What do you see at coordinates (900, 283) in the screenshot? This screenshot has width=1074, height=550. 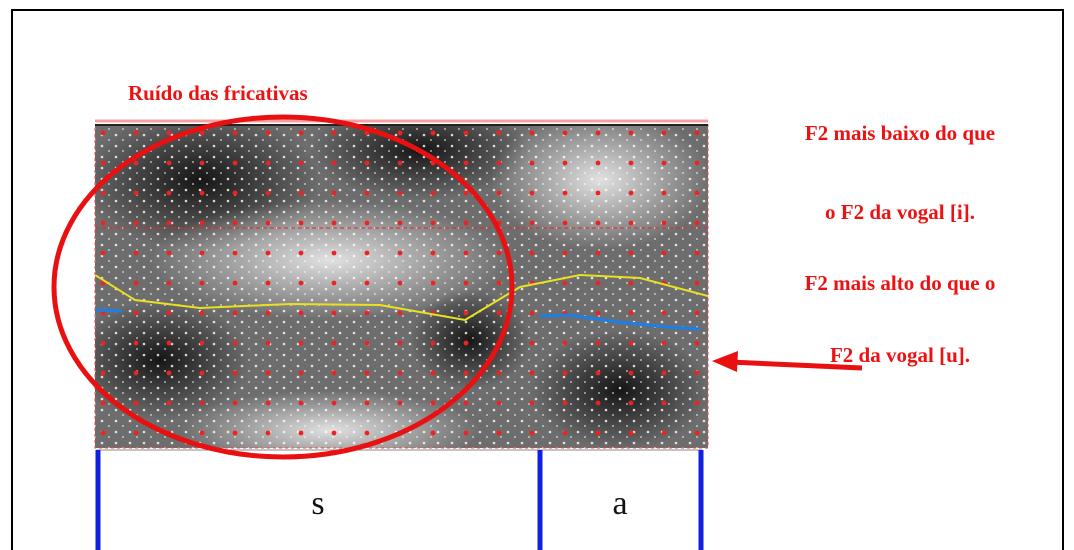 I see `annotation: F2 mais alto do que o` at bounding box center [900, 283].